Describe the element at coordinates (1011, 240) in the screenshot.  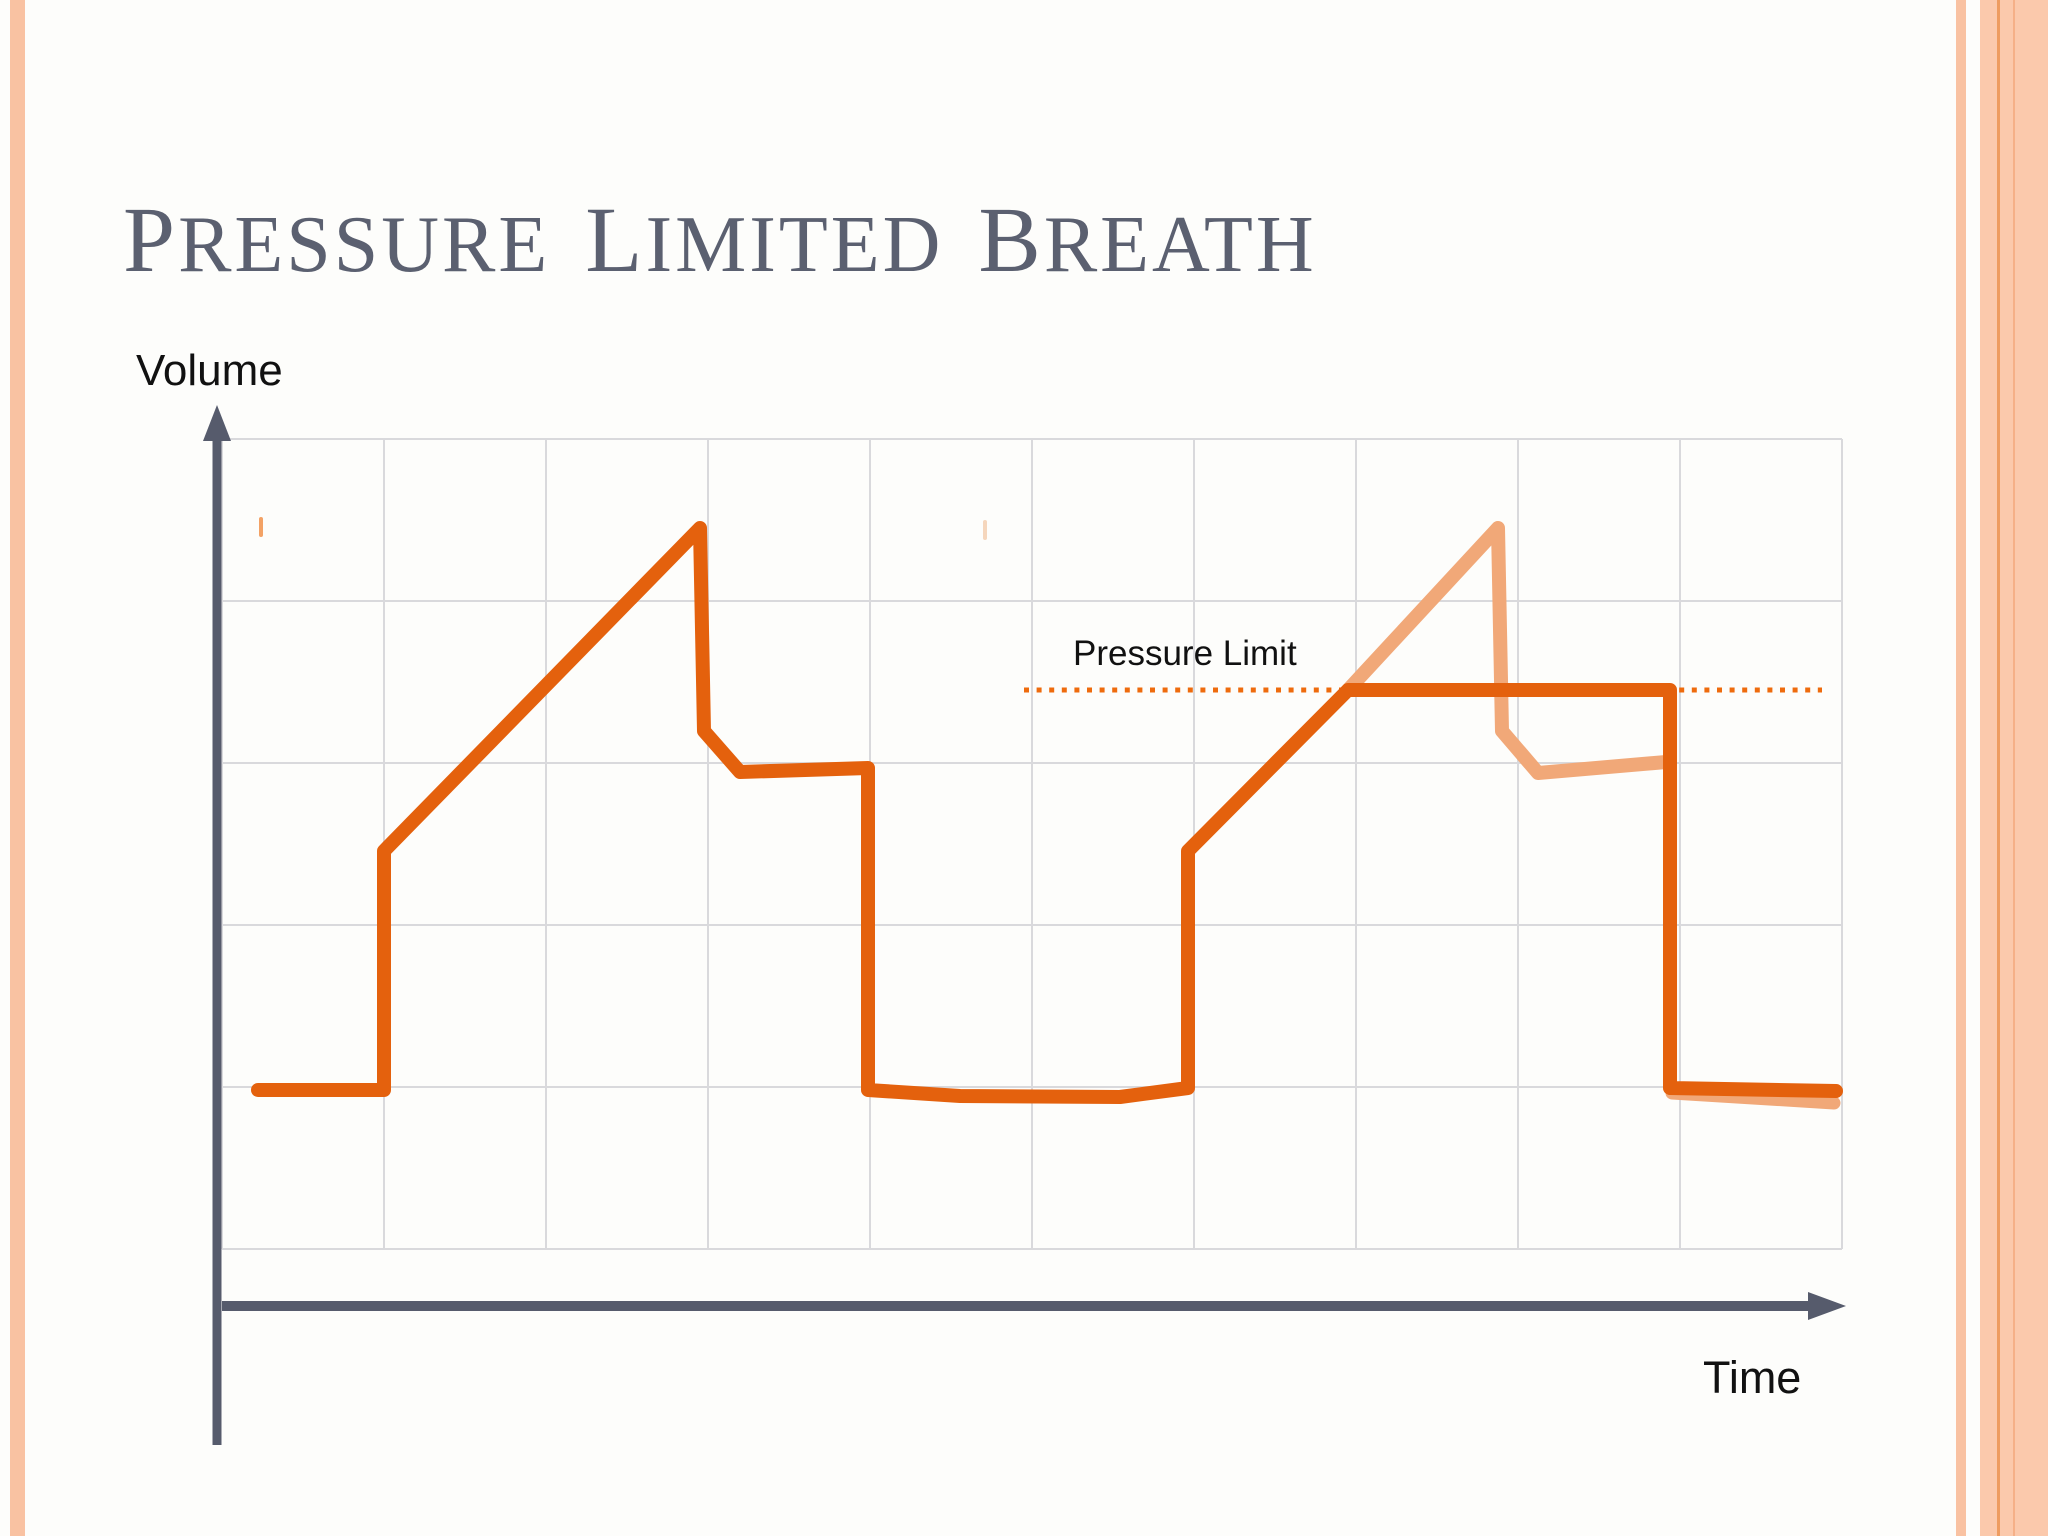
I see `title-initial-cap: B` at that location.